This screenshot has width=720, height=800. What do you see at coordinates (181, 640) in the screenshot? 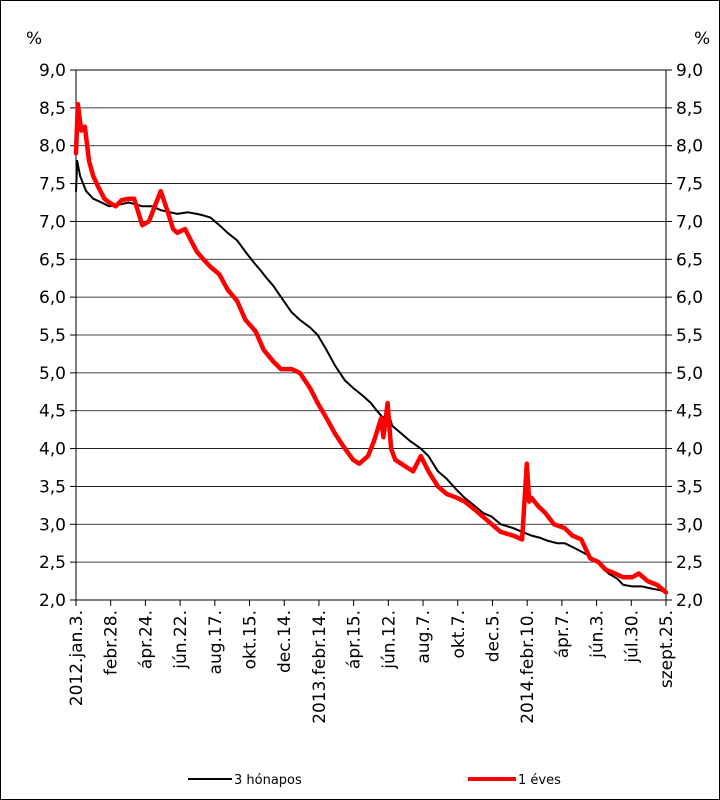
I see `x-tick-label: jún.22.` at bounding box center [181, 640].